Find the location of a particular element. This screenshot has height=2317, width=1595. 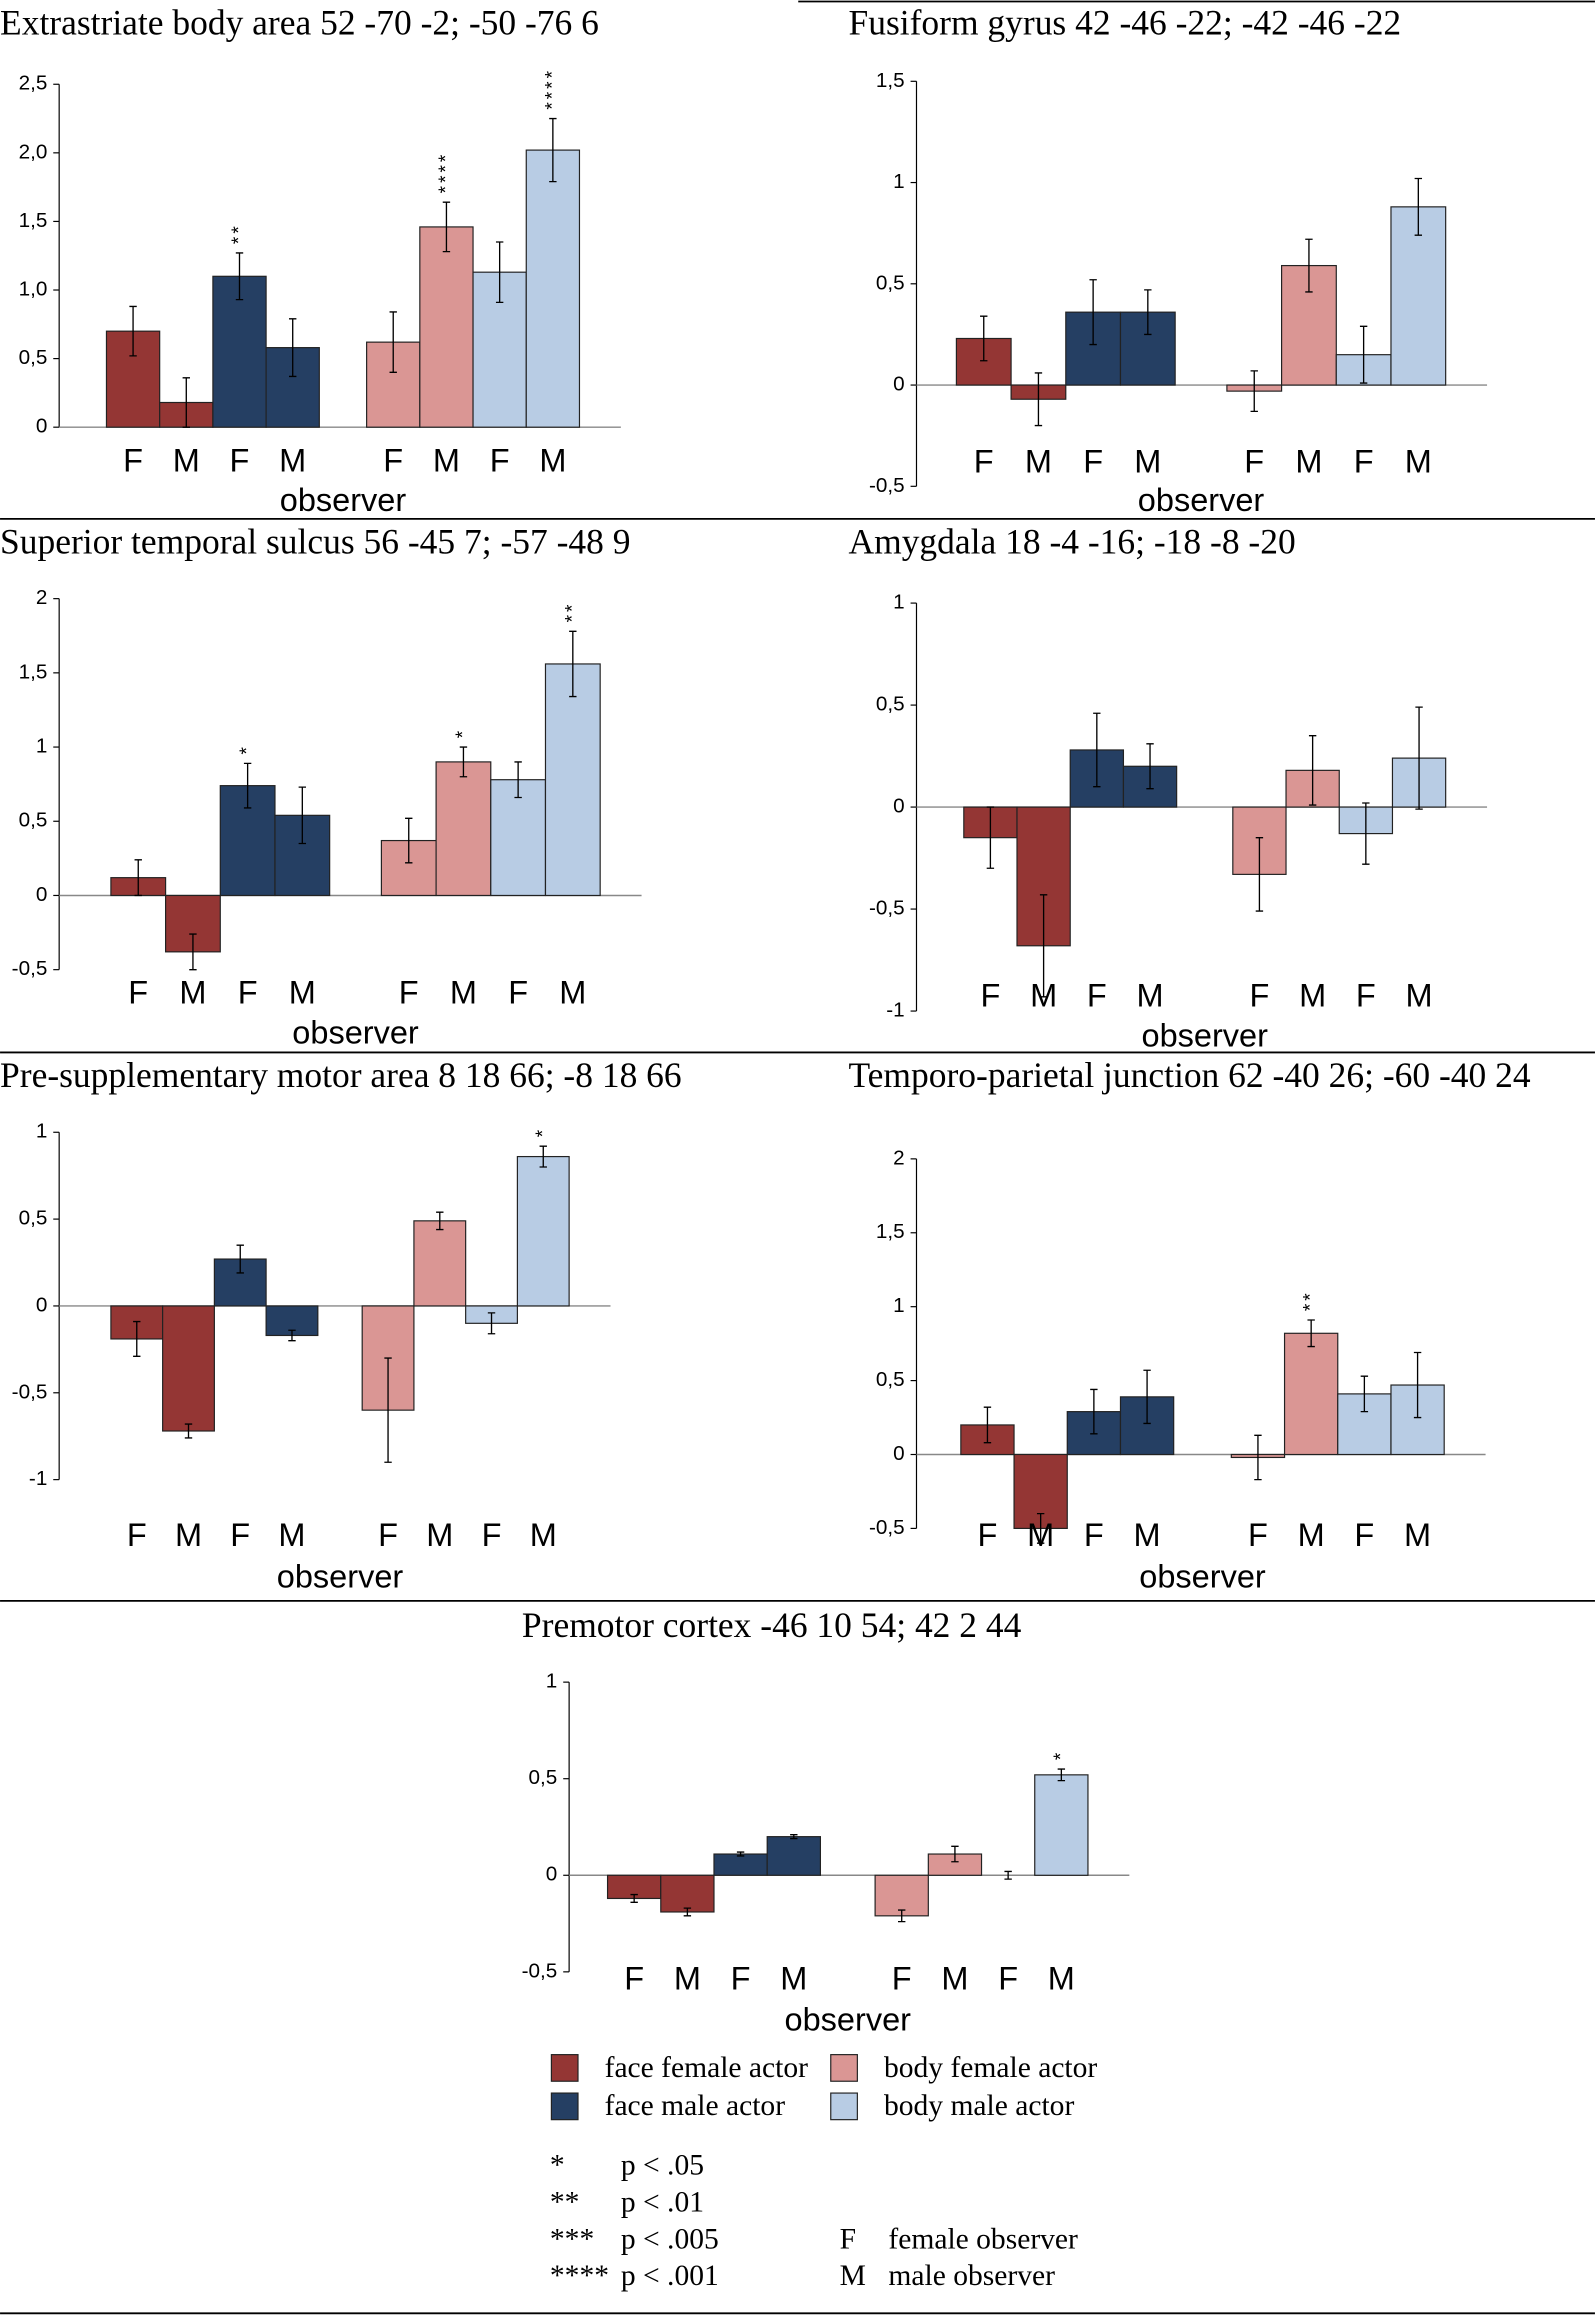

y-tick-label: 1,0 is located at coordinates (33, 288).